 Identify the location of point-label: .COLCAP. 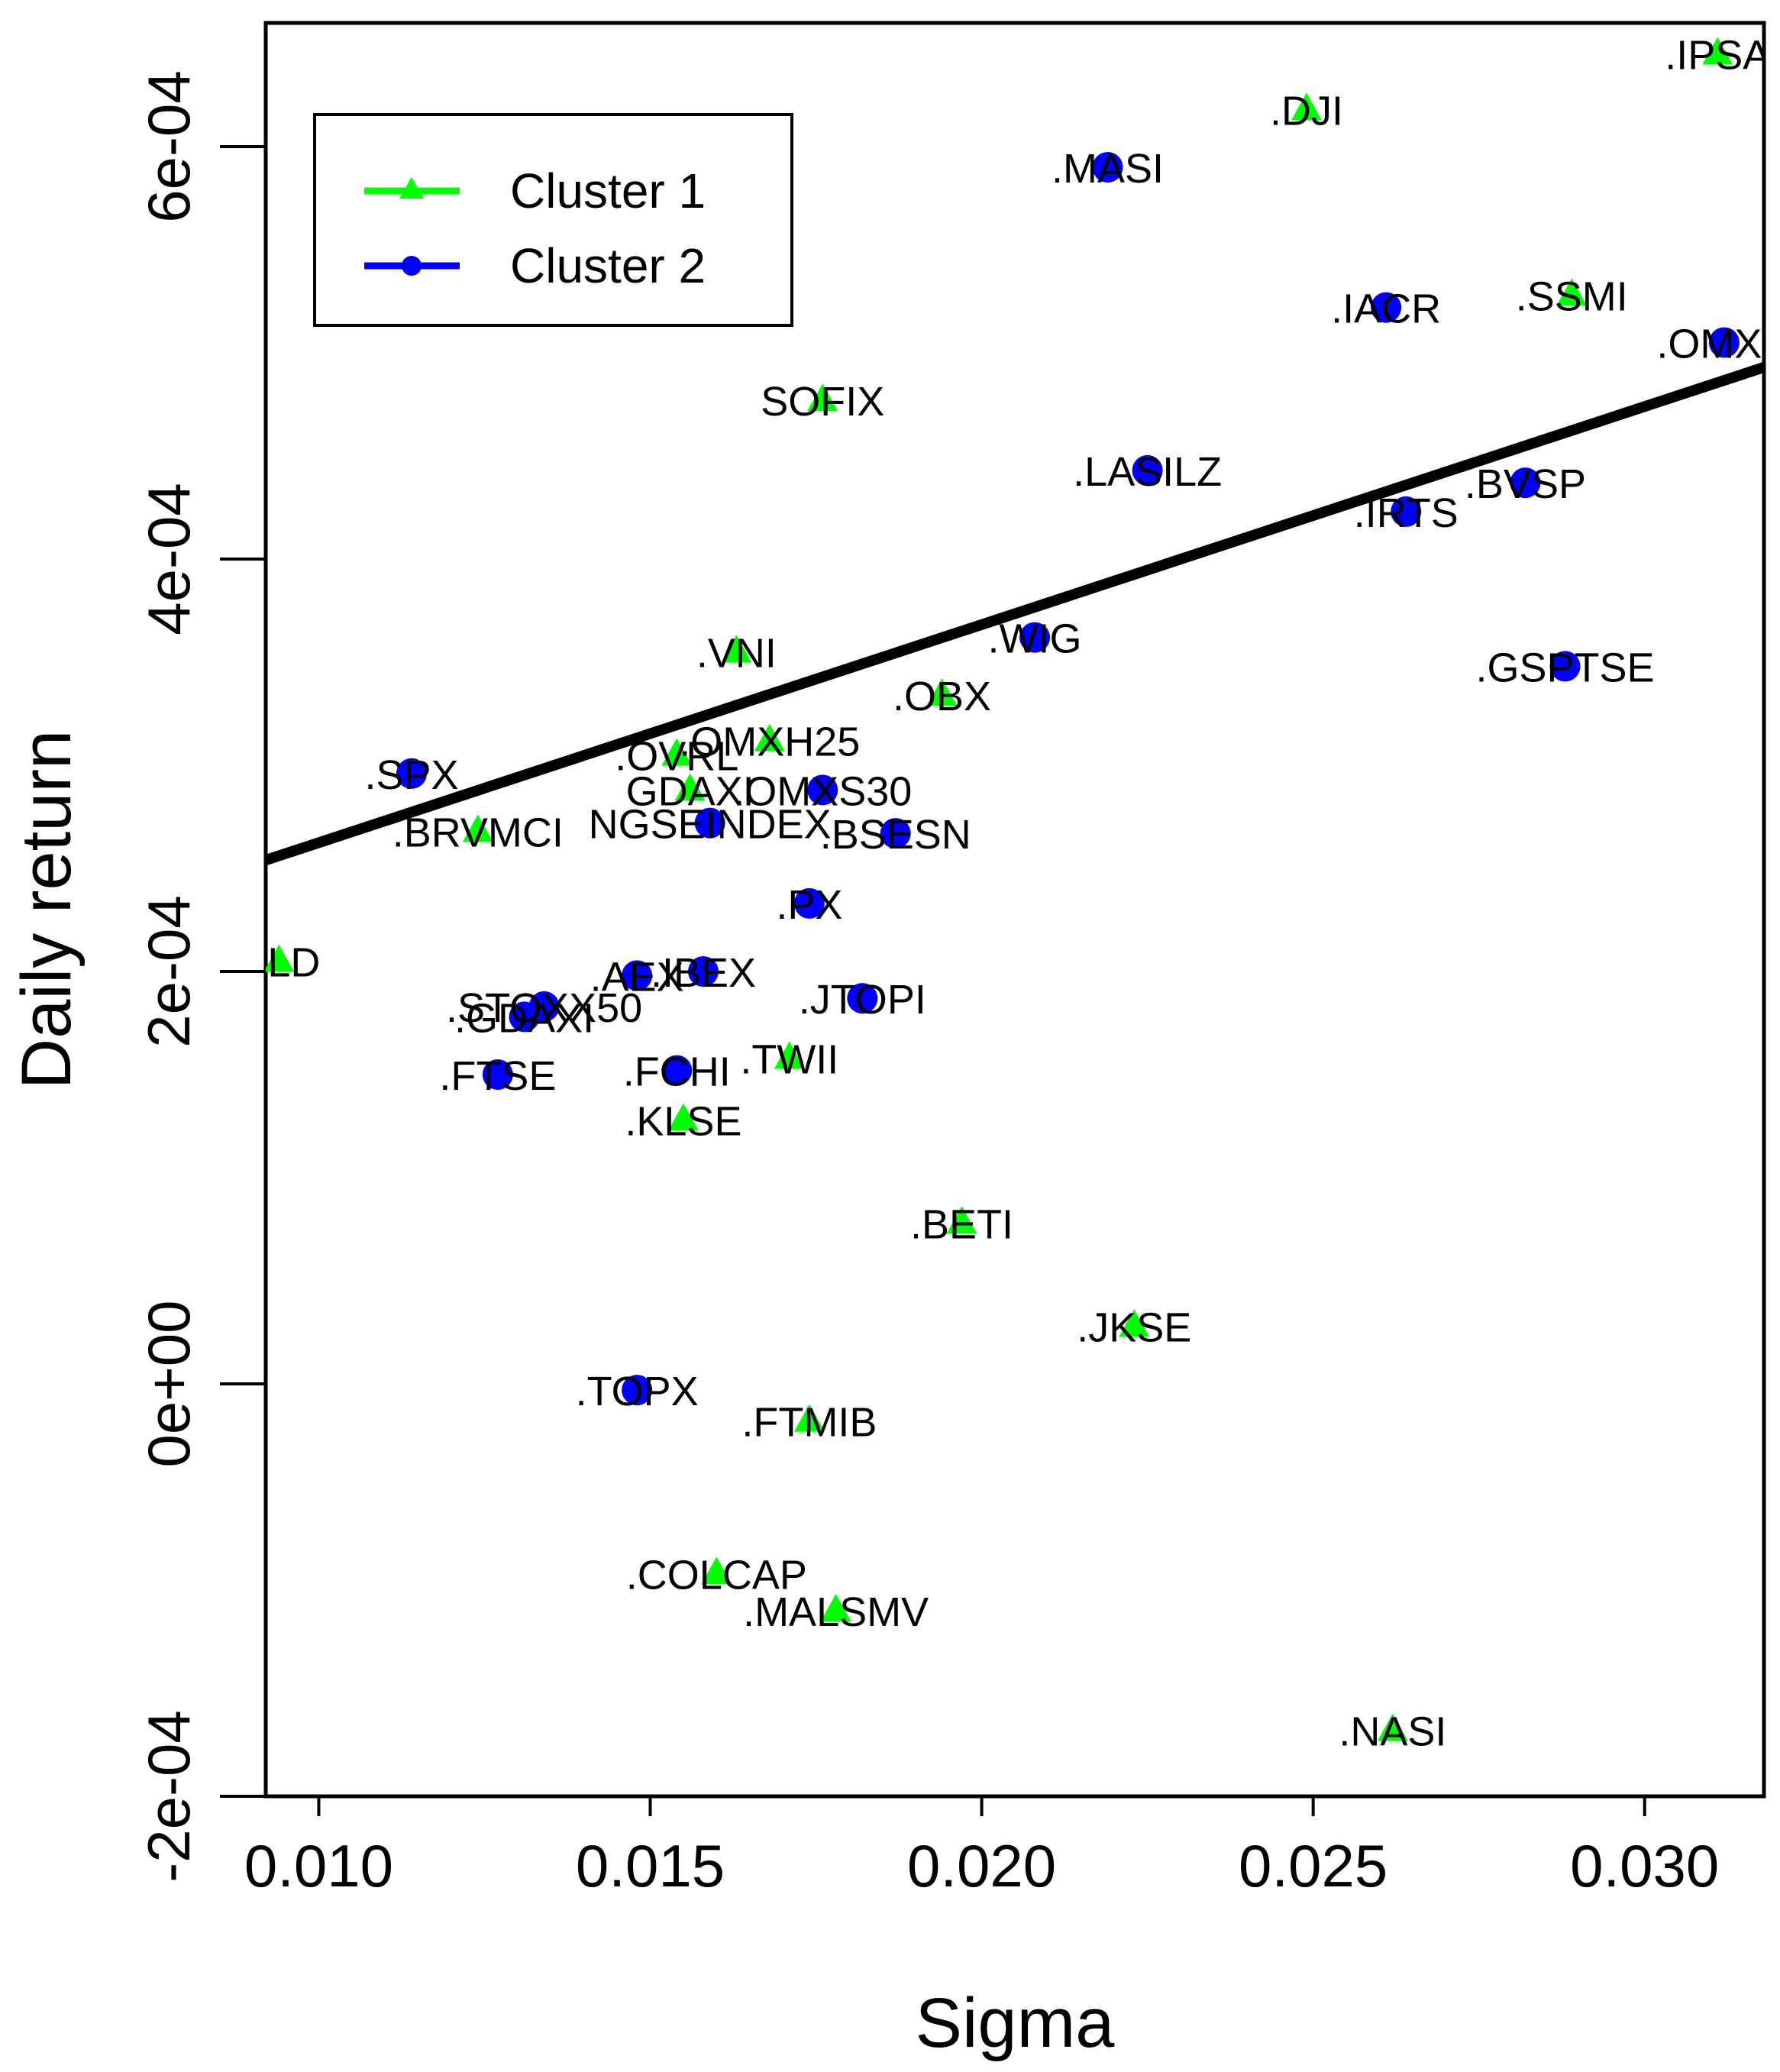
(716, 1575).